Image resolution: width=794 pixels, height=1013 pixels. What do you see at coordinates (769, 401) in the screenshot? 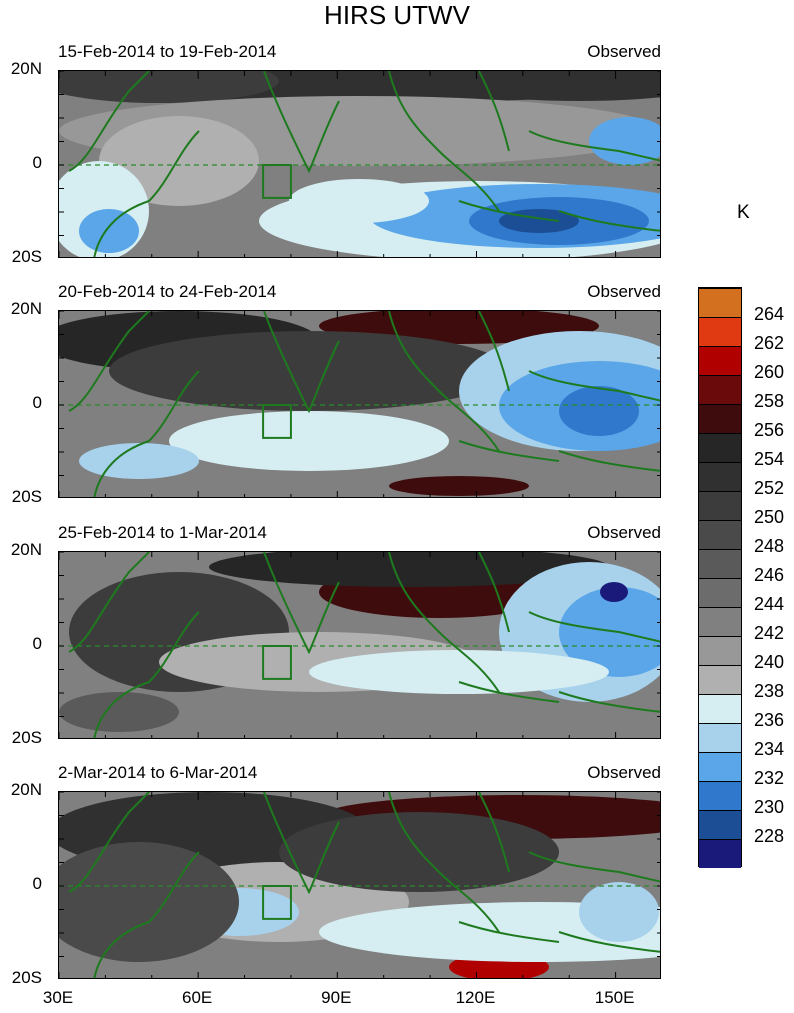
I see `colorbar-tick-label: 258` at bounding box center [769, 401].